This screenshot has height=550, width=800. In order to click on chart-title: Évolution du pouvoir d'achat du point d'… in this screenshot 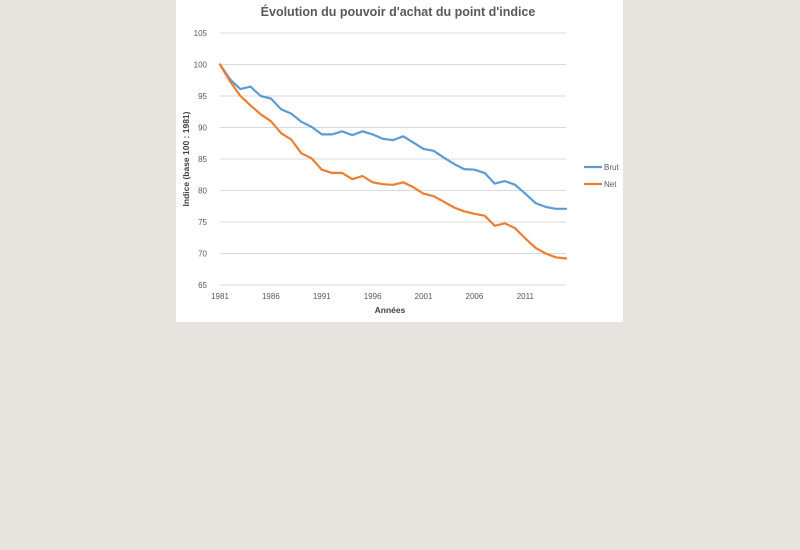, I will do `click(398, 11)`.